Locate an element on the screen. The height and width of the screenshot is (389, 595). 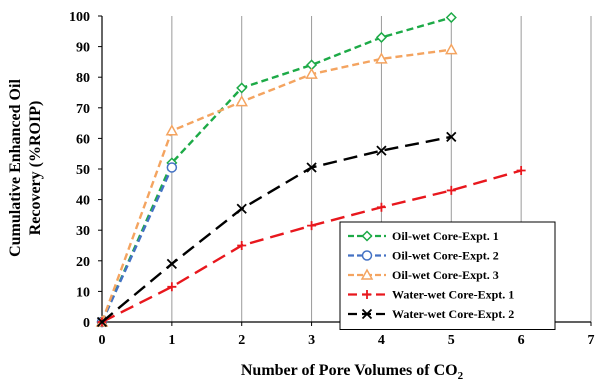
x-tick-label: 6 is located at coordinates (521, 340).